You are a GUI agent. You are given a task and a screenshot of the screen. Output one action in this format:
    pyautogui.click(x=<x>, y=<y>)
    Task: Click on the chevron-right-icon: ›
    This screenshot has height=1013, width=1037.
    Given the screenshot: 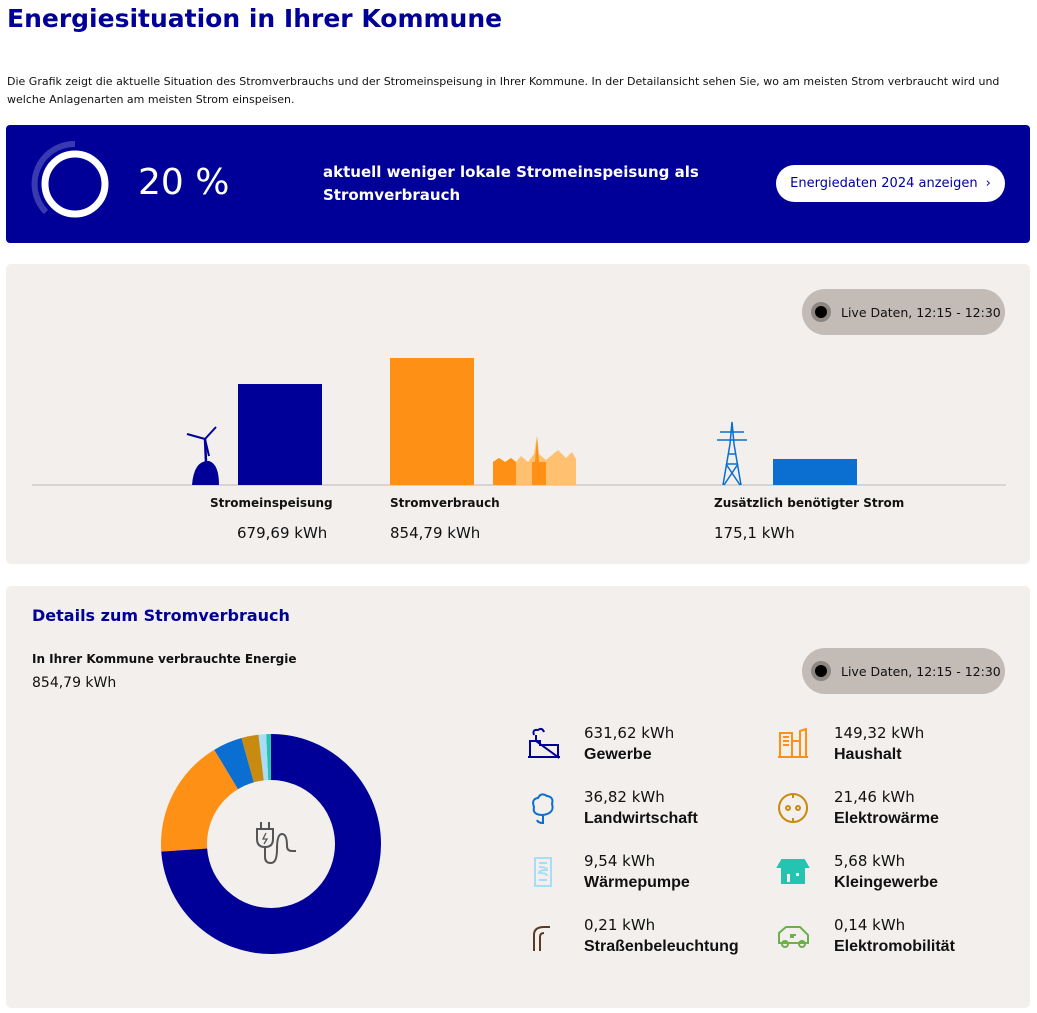 What is the action you would take?
    pyautogui.click(x=988, y=183)
    